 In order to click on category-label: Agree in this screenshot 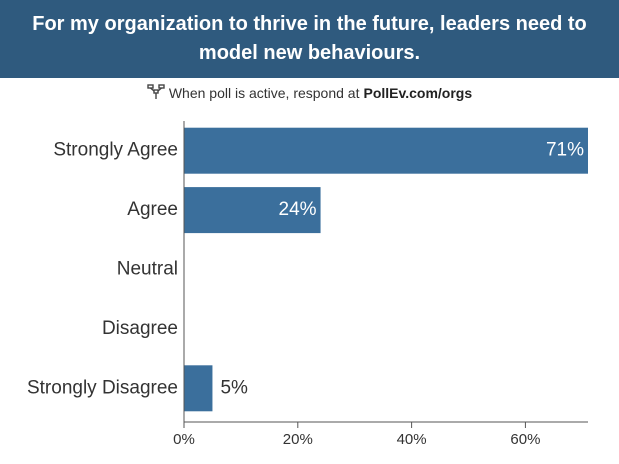, I will do `click(152, 209)`.